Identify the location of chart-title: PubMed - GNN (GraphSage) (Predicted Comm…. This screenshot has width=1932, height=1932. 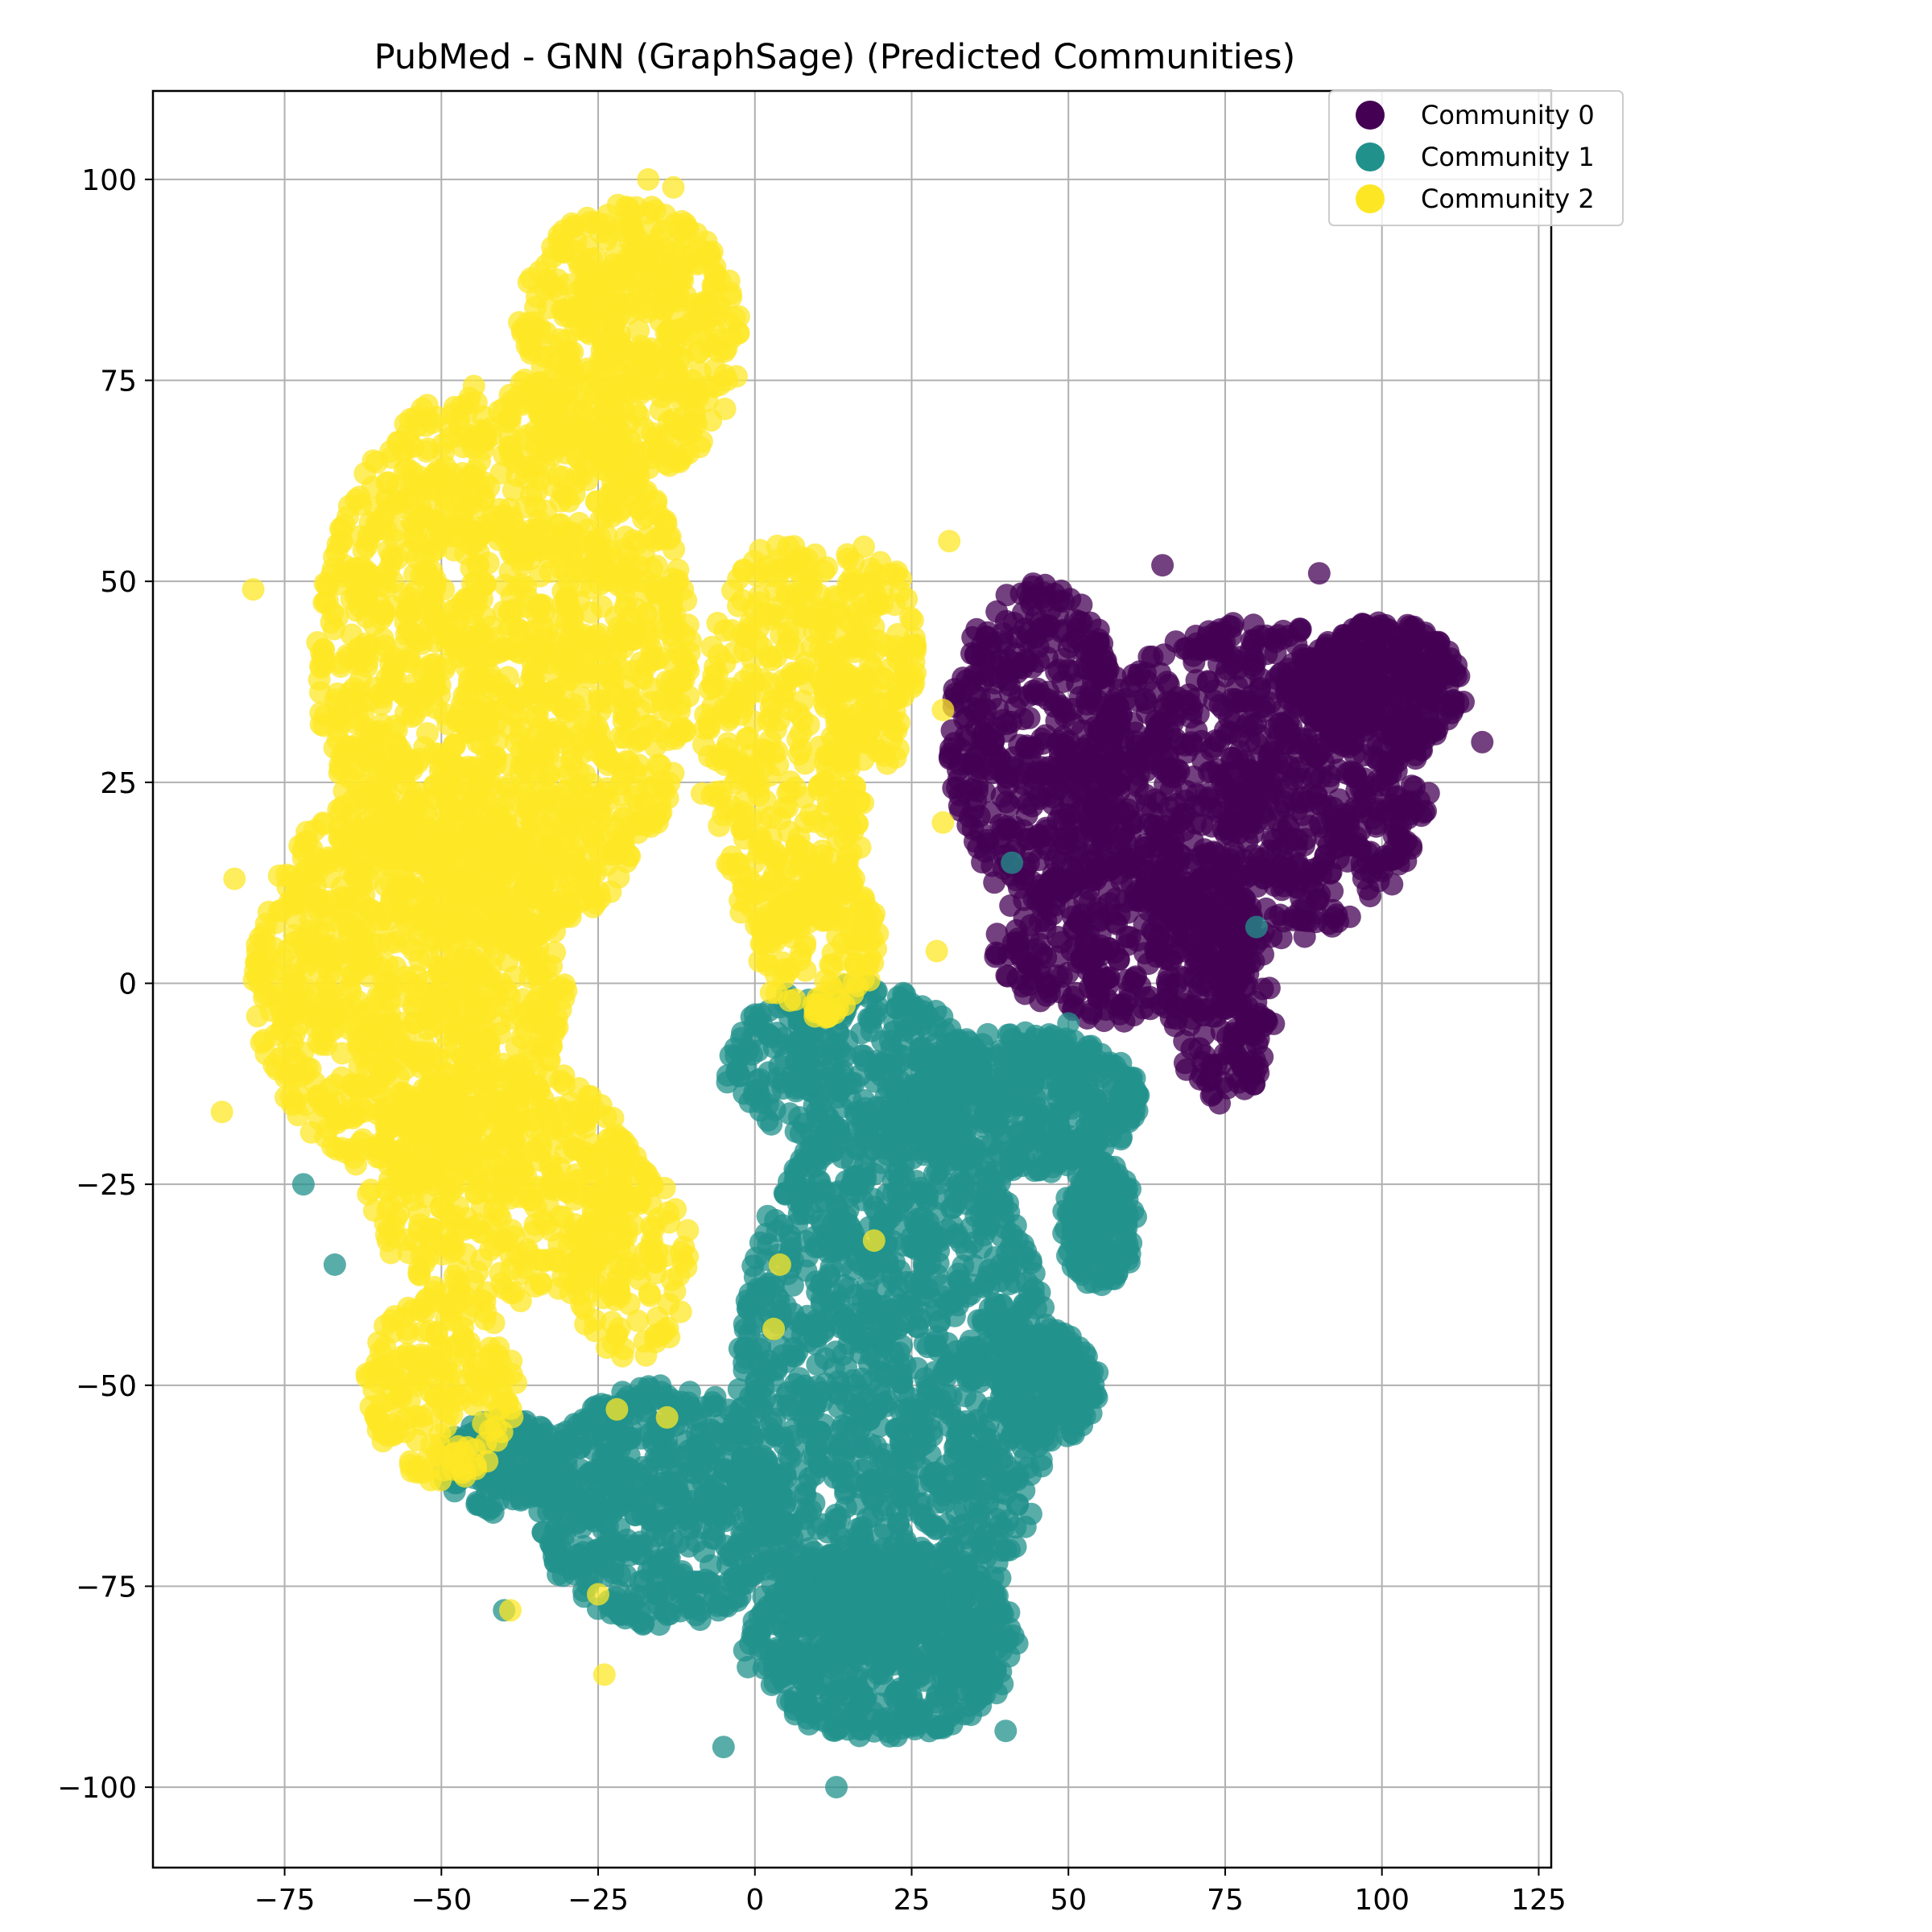
(835, 57).